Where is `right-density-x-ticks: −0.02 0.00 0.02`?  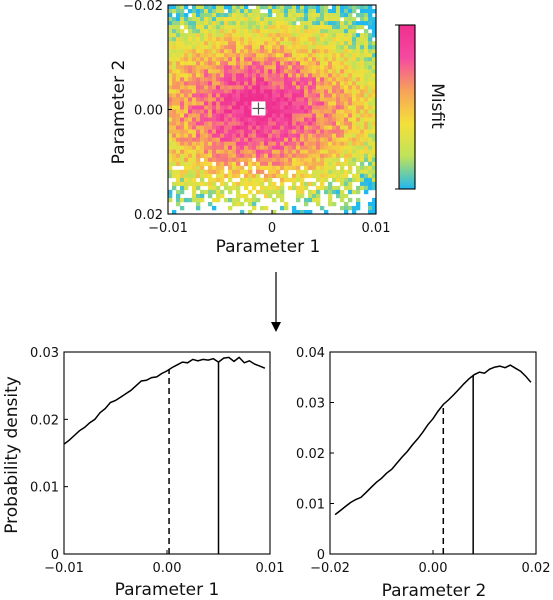
right-density-x-ticks: −0.02 0.00 0.02 is located at coordinates (430, 563).